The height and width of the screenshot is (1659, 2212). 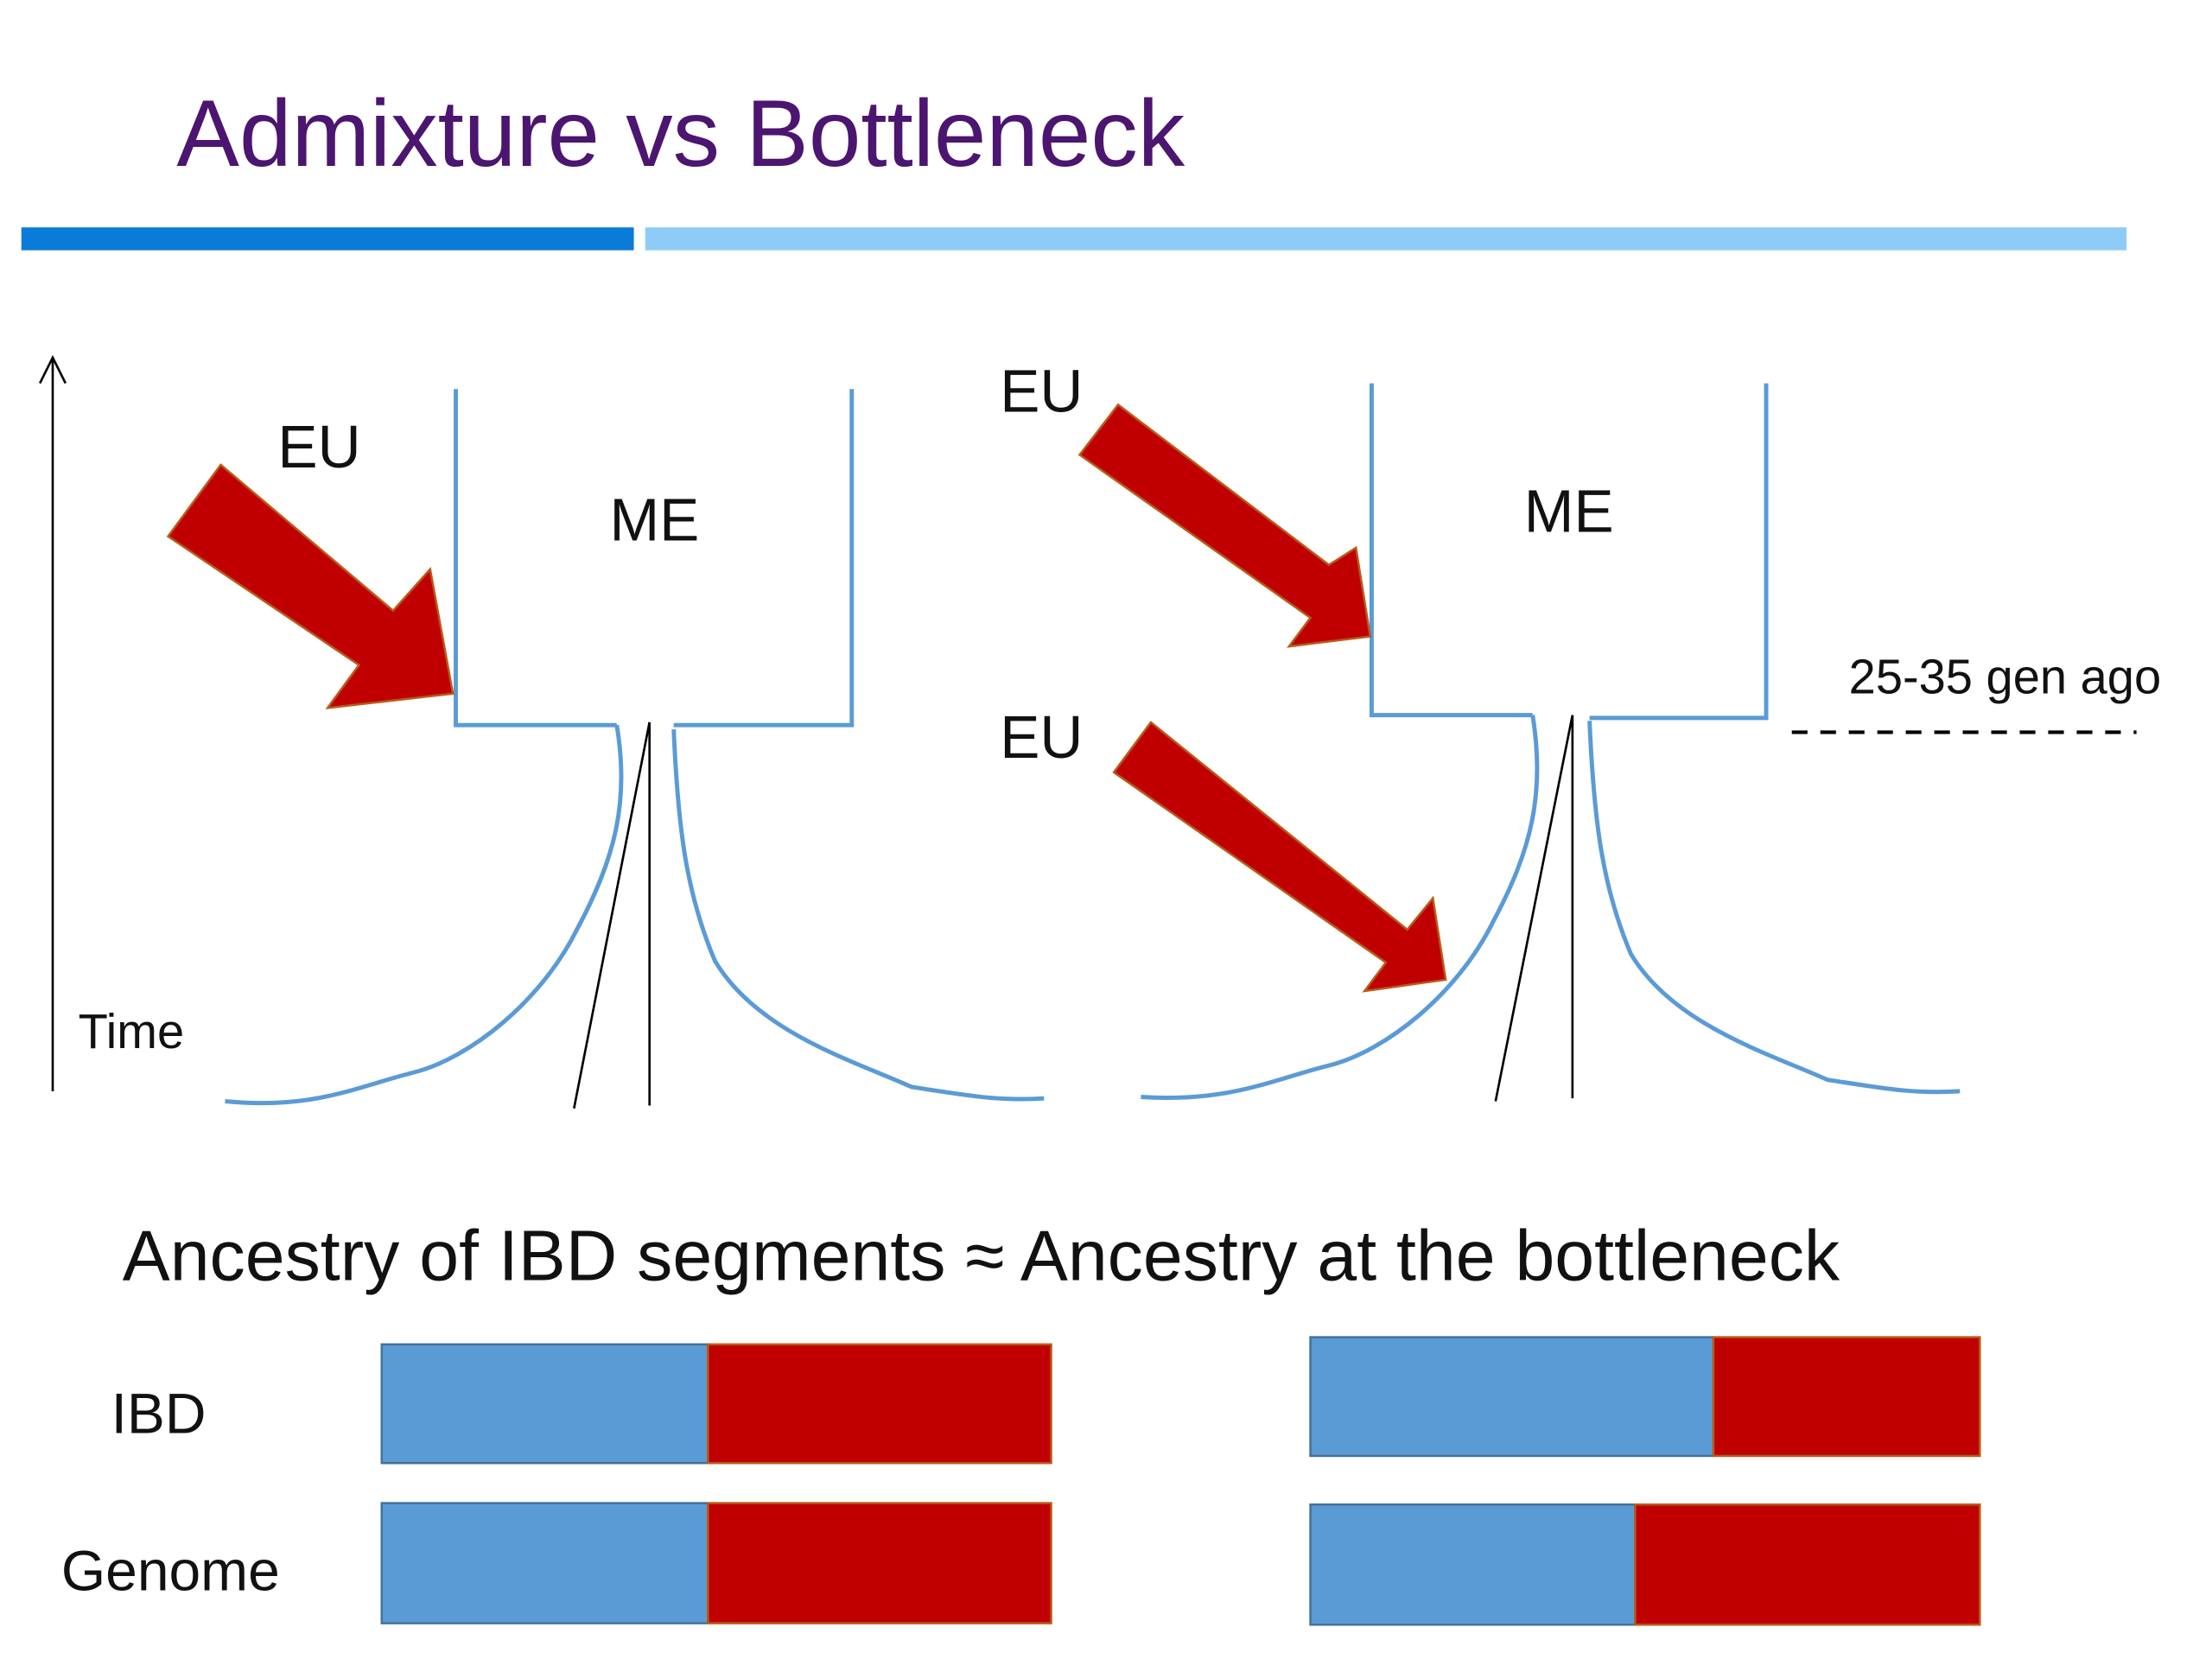 I want to click on annotation: 25-35 gen ago, so click(x=2005, y=677).